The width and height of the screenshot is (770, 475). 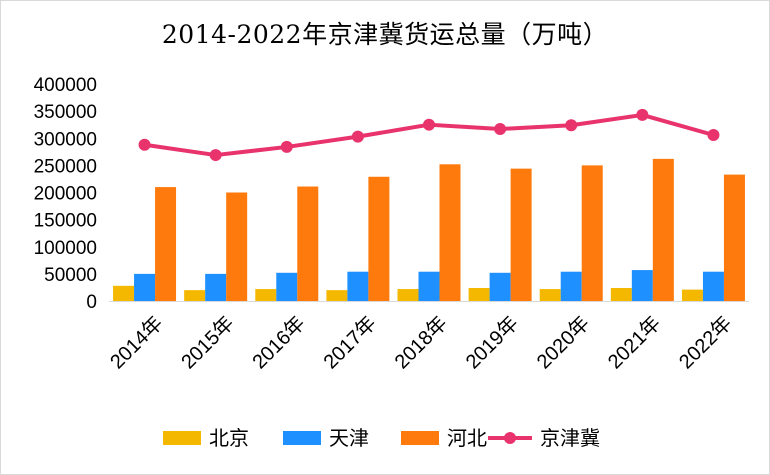 What do you see at coordinates (621, 294) in the screenshot?
I see `bar-北京-2021年` at bounding box center [621, 294].